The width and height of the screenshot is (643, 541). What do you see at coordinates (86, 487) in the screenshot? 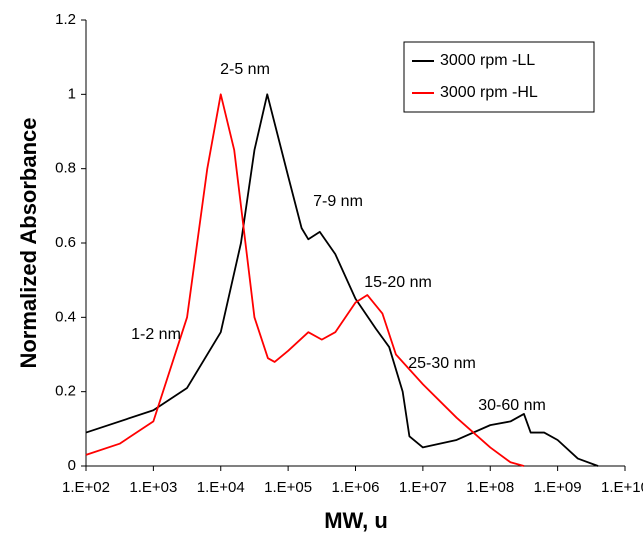
I see `x-tick-label: 1.E+02` at bounding box center [86, 487].